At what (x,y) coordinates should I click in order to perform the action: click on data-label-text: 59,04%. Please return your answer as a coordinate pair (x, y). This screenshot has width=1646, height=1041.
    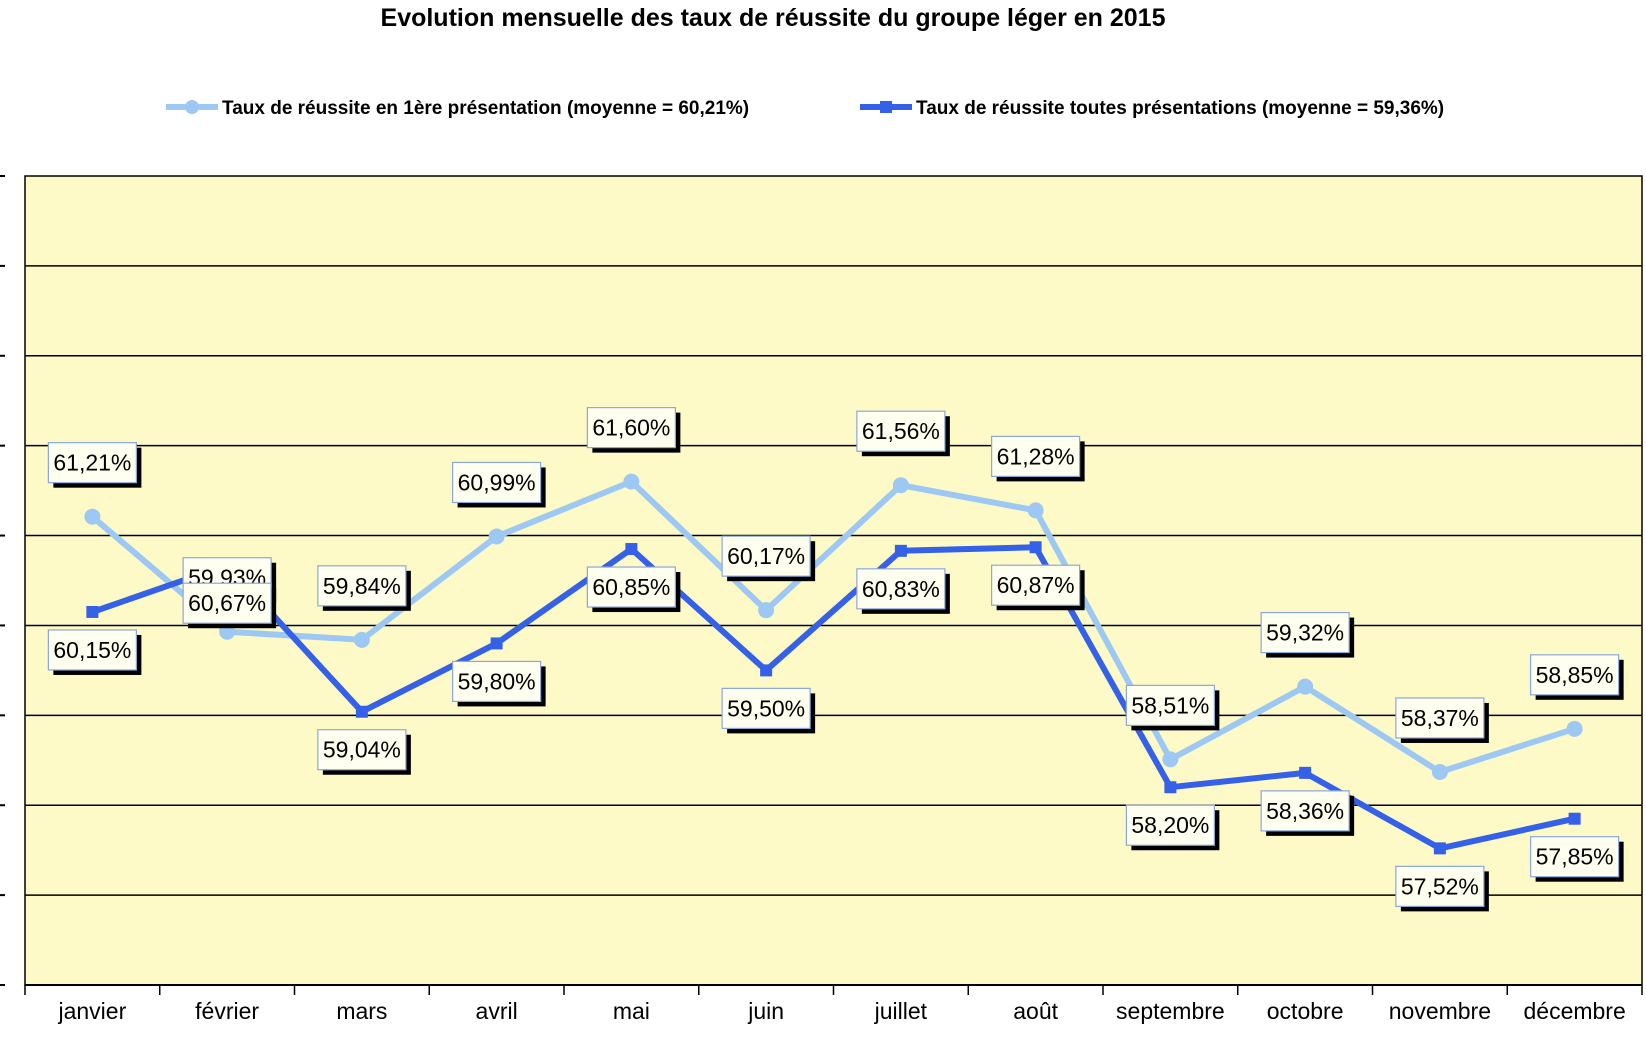
    Looking at the image, I should click on (362, 750).